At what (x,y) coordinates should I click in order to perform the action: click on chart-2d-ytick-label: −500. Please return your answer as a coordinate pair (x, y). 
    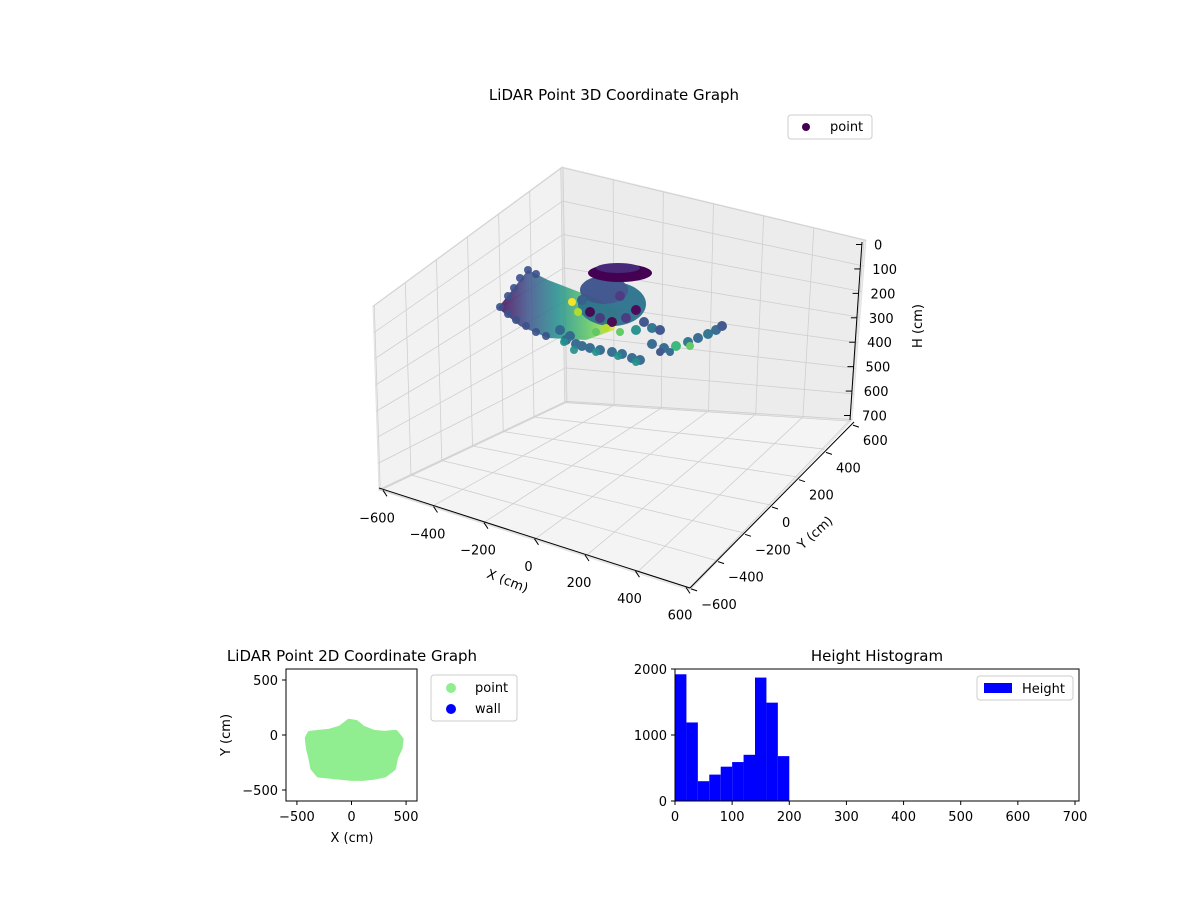
    Looking at the image, I should click on (260, 791).